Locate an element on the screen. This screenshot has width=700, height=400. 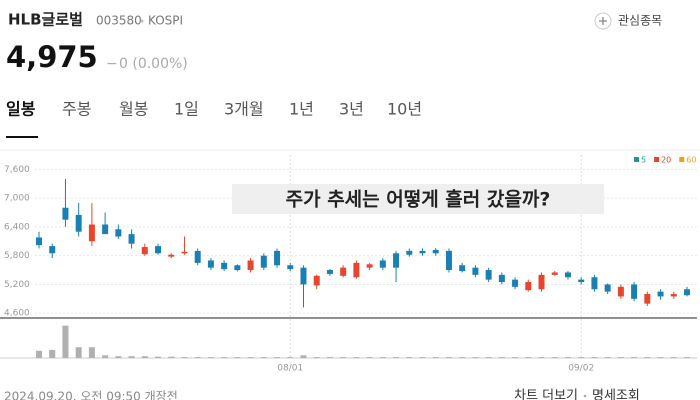
tab: 월봉 is located at coordinates (133, 109).